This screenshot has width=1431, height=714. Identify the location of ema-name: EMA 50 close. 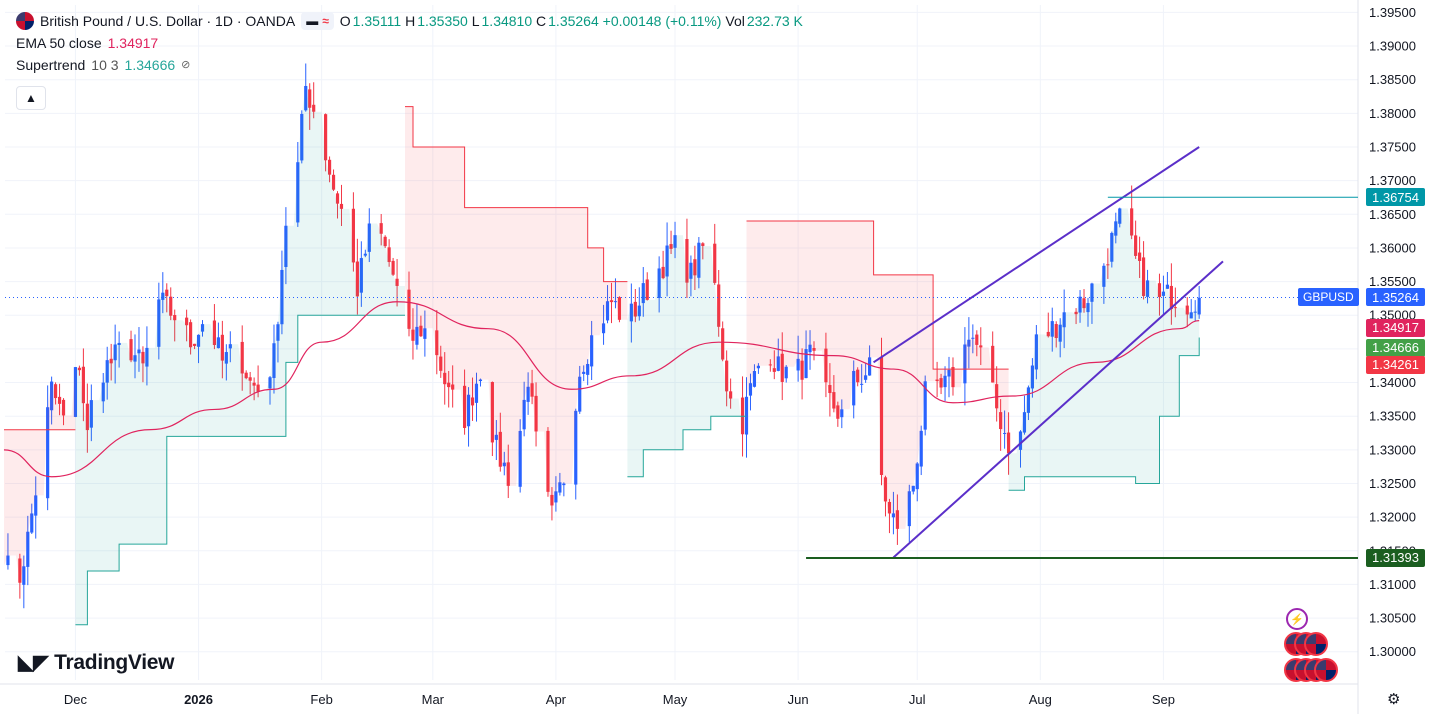
(59, 43).